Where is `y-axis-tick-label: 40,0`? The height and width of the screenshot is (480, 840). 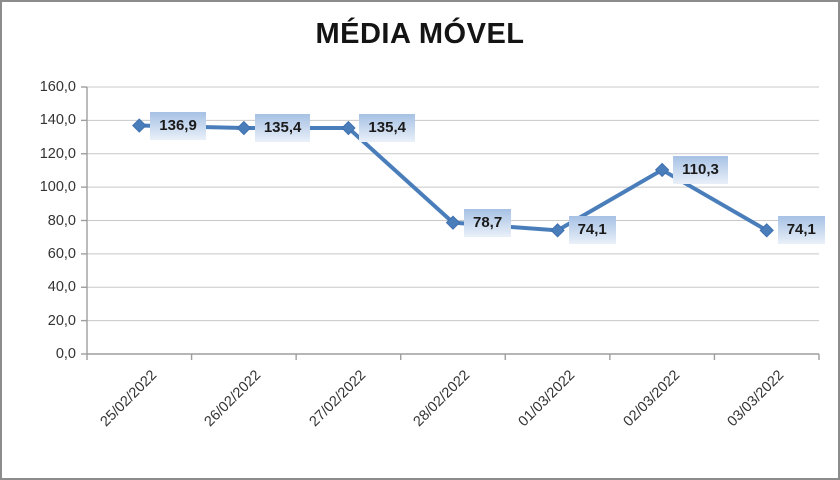 y-axis-tick-label: 40,0 is located at coordinates (61, 287).